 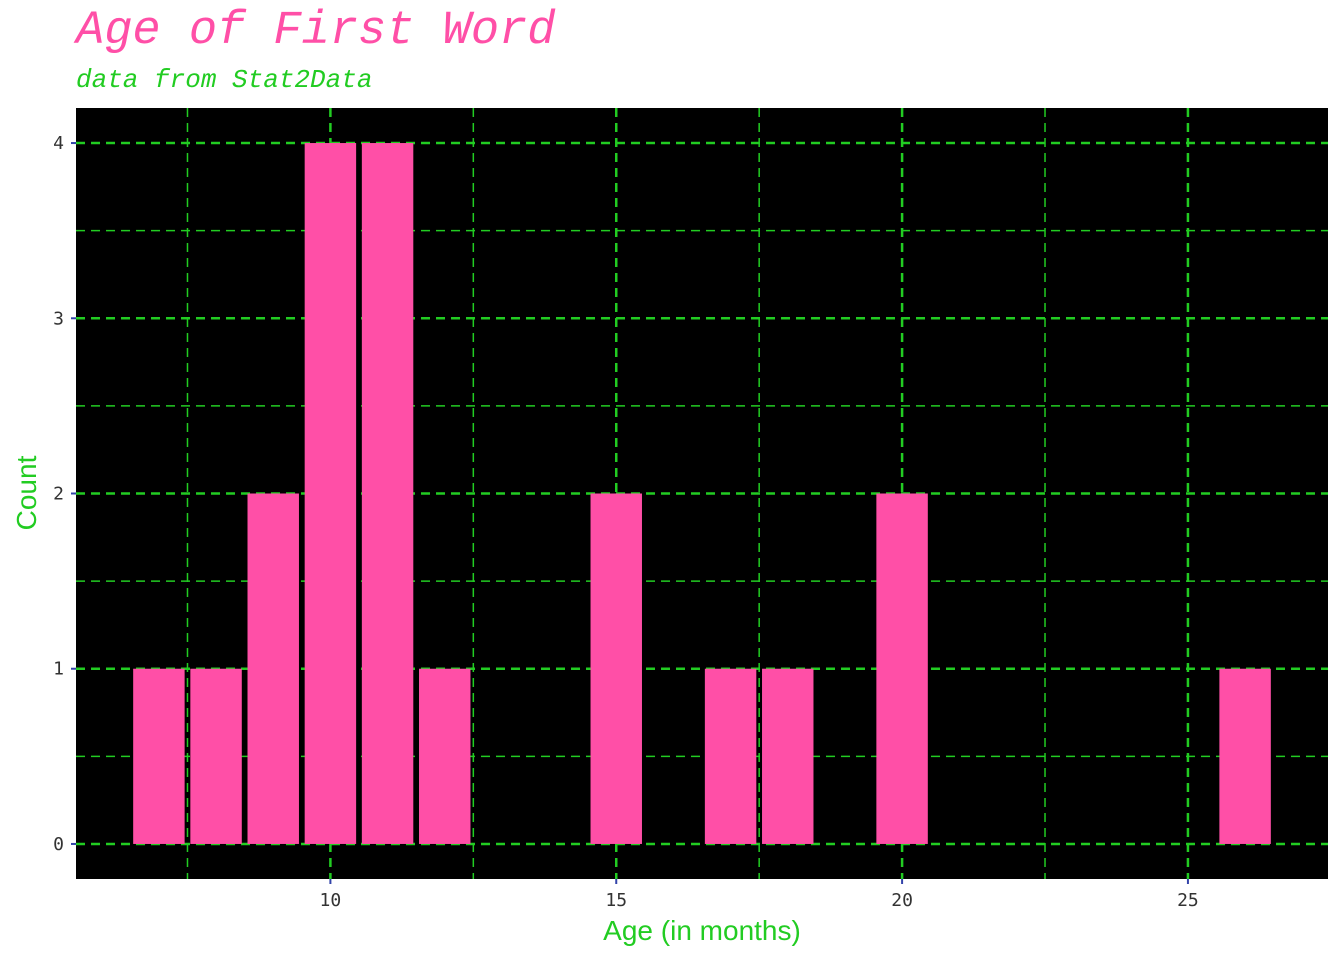 What do you see at coordinates (616, 900) in the screenshot?
I see `x-tick-label: 15` at bounding box center [616, 900].